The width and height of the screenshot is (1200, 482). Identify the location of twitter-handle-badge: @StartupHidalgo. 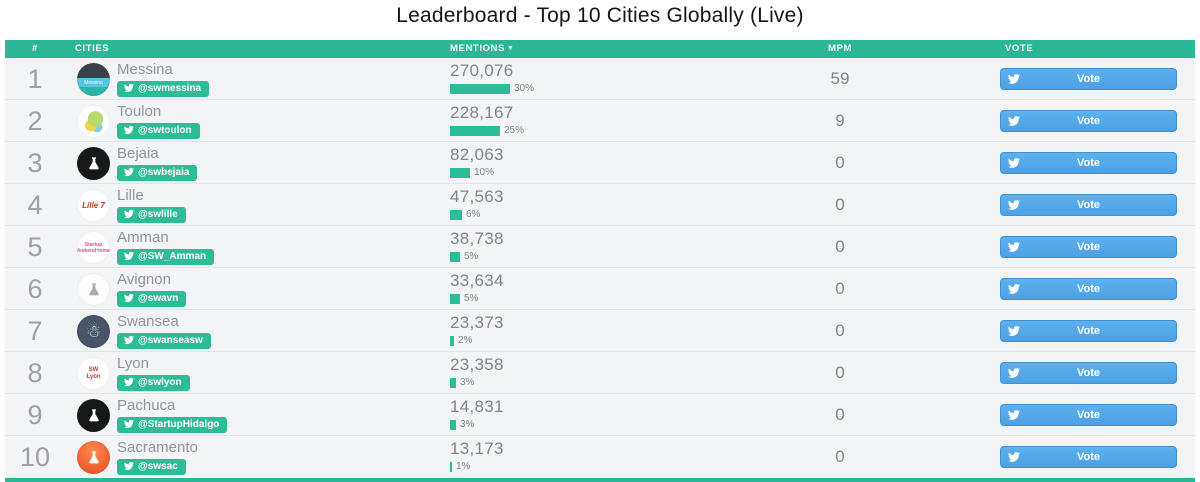
(172, 424).